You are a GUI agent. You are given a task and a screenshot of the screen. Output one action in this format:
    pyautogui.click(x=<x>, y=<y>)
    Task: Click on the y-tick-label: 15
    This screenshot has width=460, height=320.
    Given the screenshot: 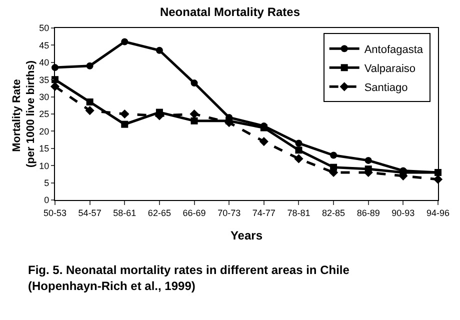 What is the action you would take?
    pyautogui.click(x=44, y=149)
    